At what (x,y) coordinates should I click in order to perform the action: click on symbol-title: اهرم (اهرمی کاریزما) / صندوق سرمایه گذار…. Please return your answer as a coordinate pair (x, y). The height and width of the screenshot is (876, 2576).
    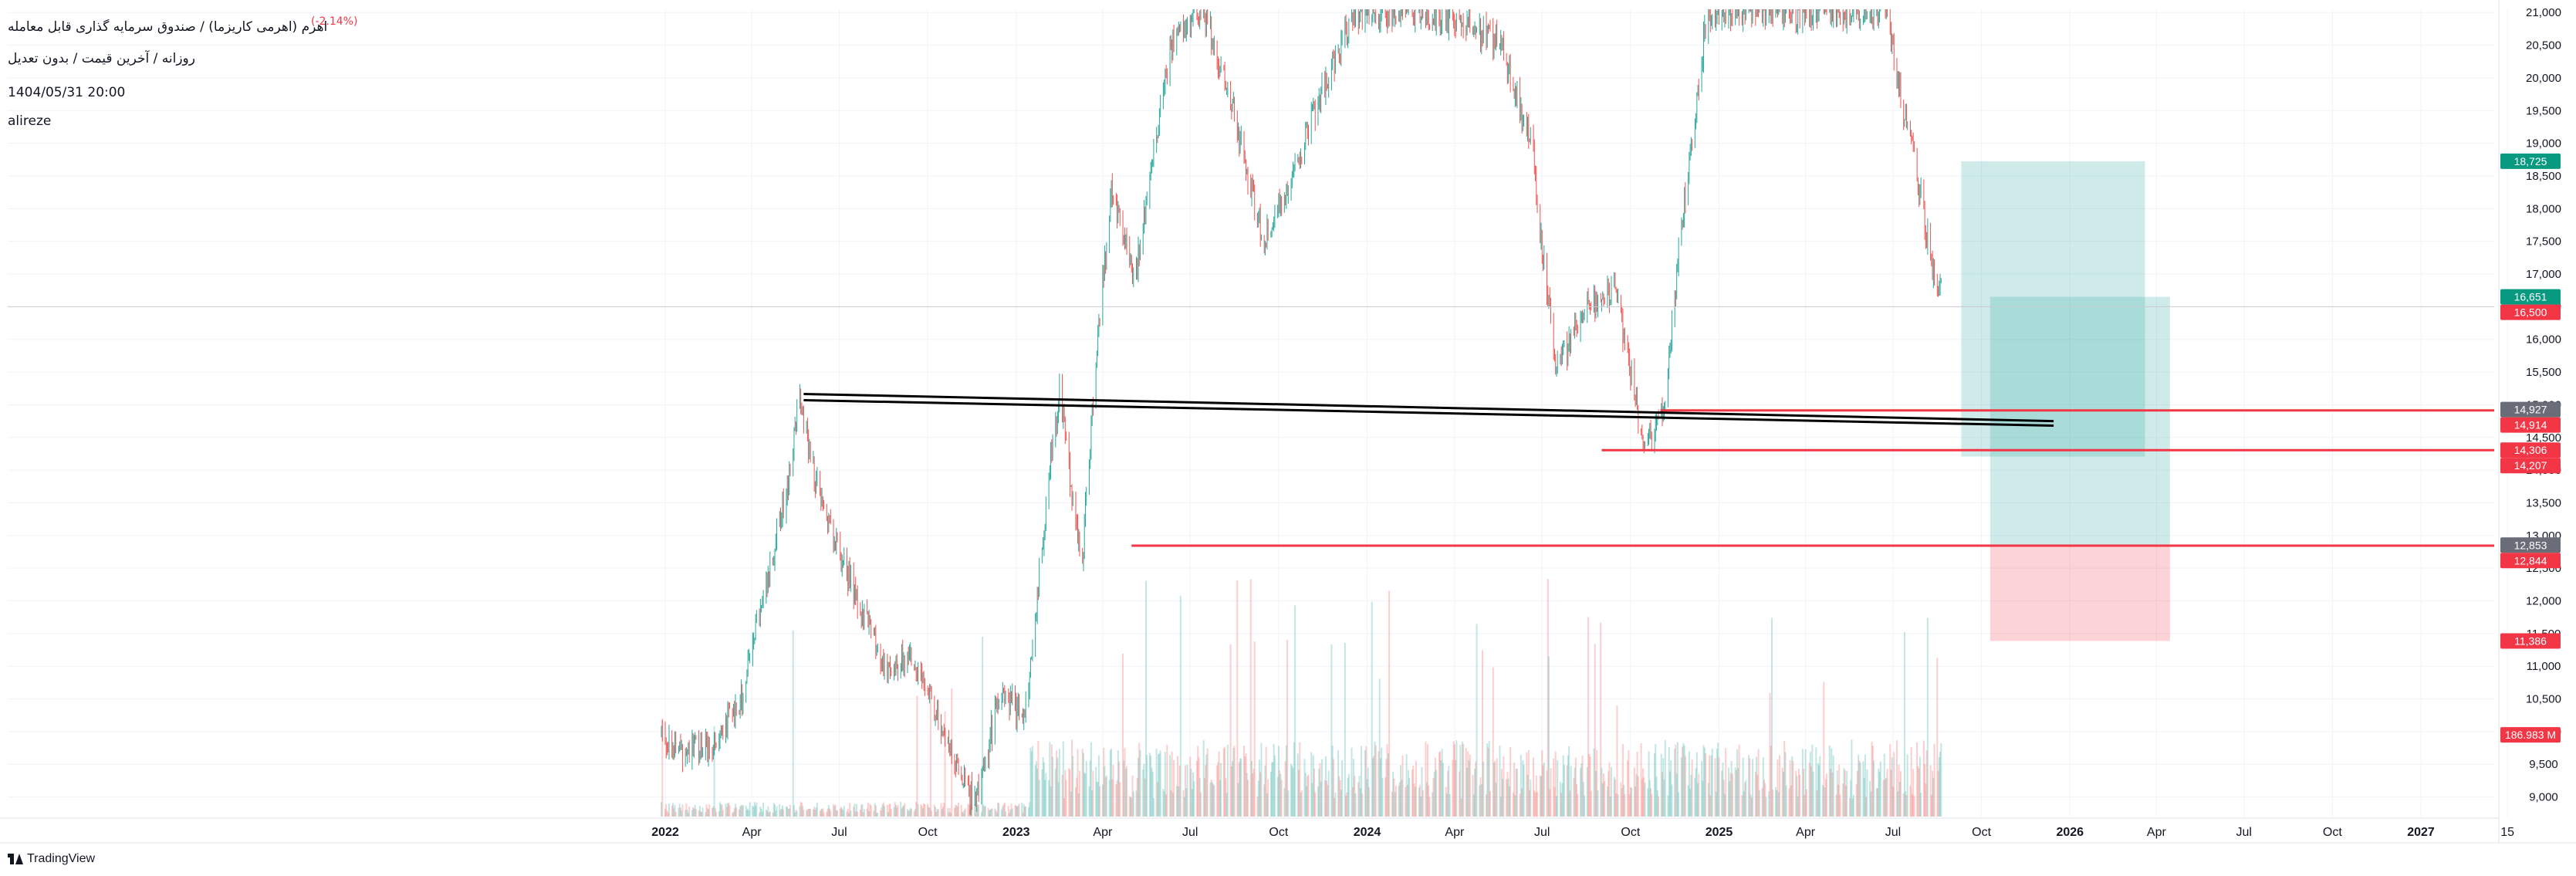
    Looking at the image, I should click on (168, 27).